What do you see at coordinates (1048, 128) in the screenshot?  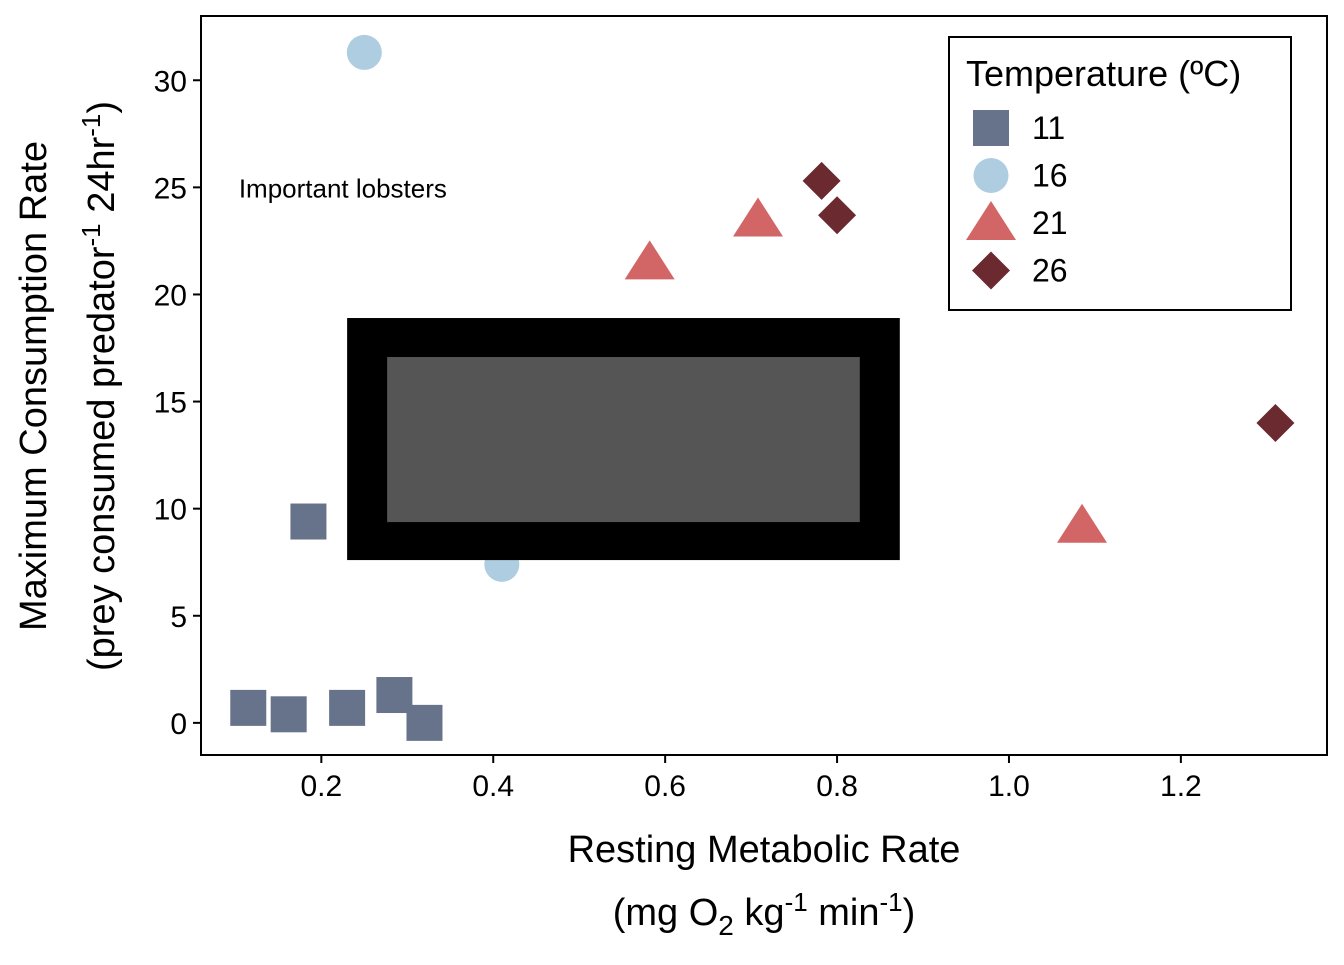 I see `legend-label: 11` at bounding box center [1048, 128].